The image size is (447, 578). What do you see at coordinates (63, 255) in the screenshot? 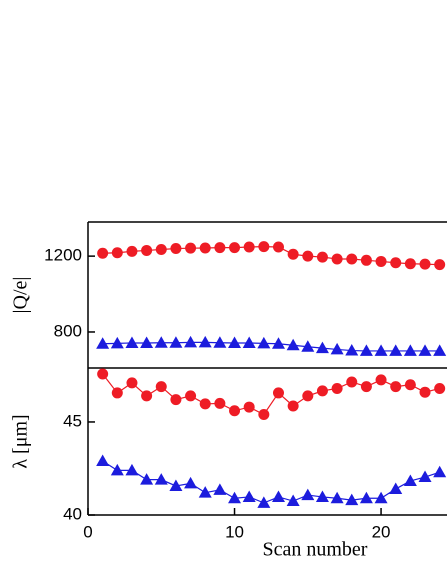
I see `y-tick-label: 1200` at bounding box center [63, 255].